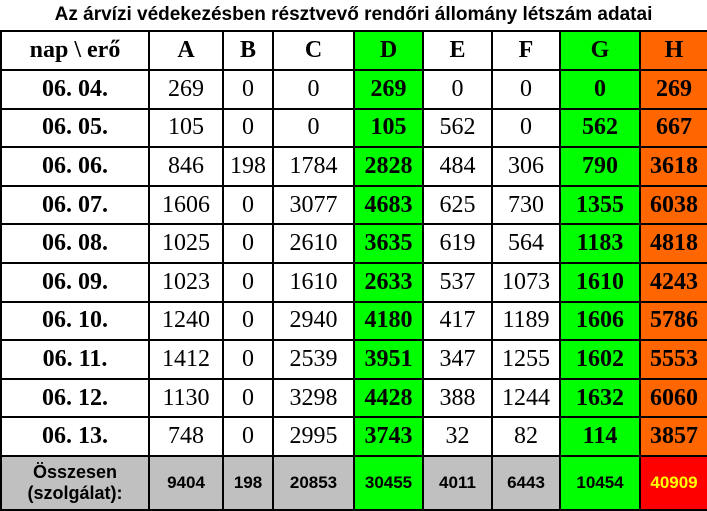 This screenshot has height=511, width=707. I want to click on value-cell-h: 269, so click(673, 89).